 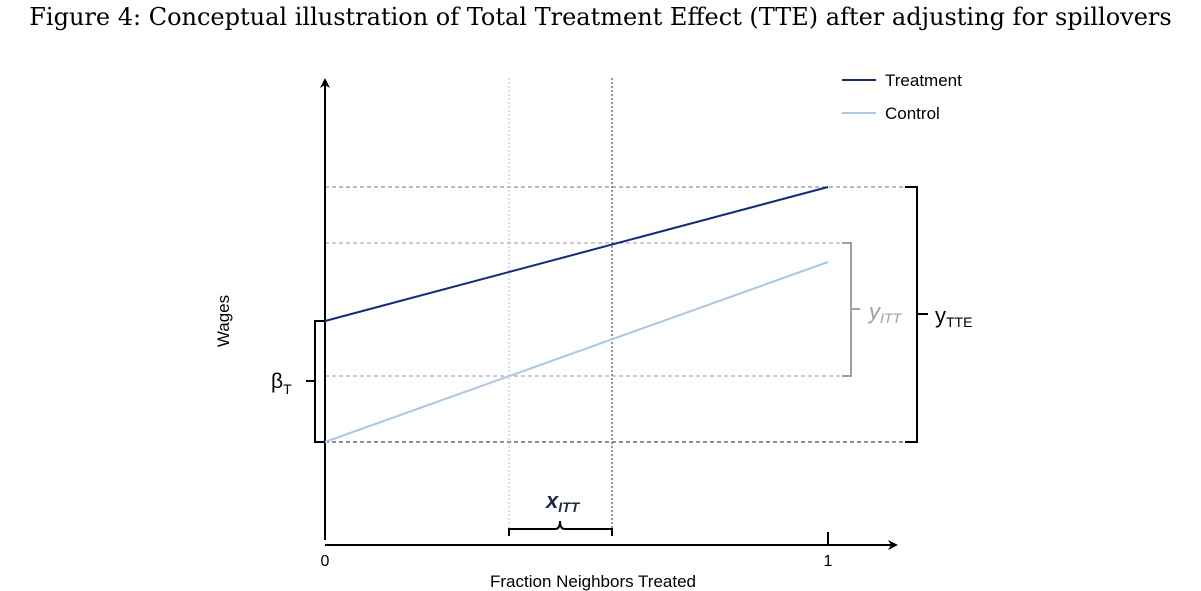 I want to click on y-axis-label: Wages, so click(x=223, y=321).